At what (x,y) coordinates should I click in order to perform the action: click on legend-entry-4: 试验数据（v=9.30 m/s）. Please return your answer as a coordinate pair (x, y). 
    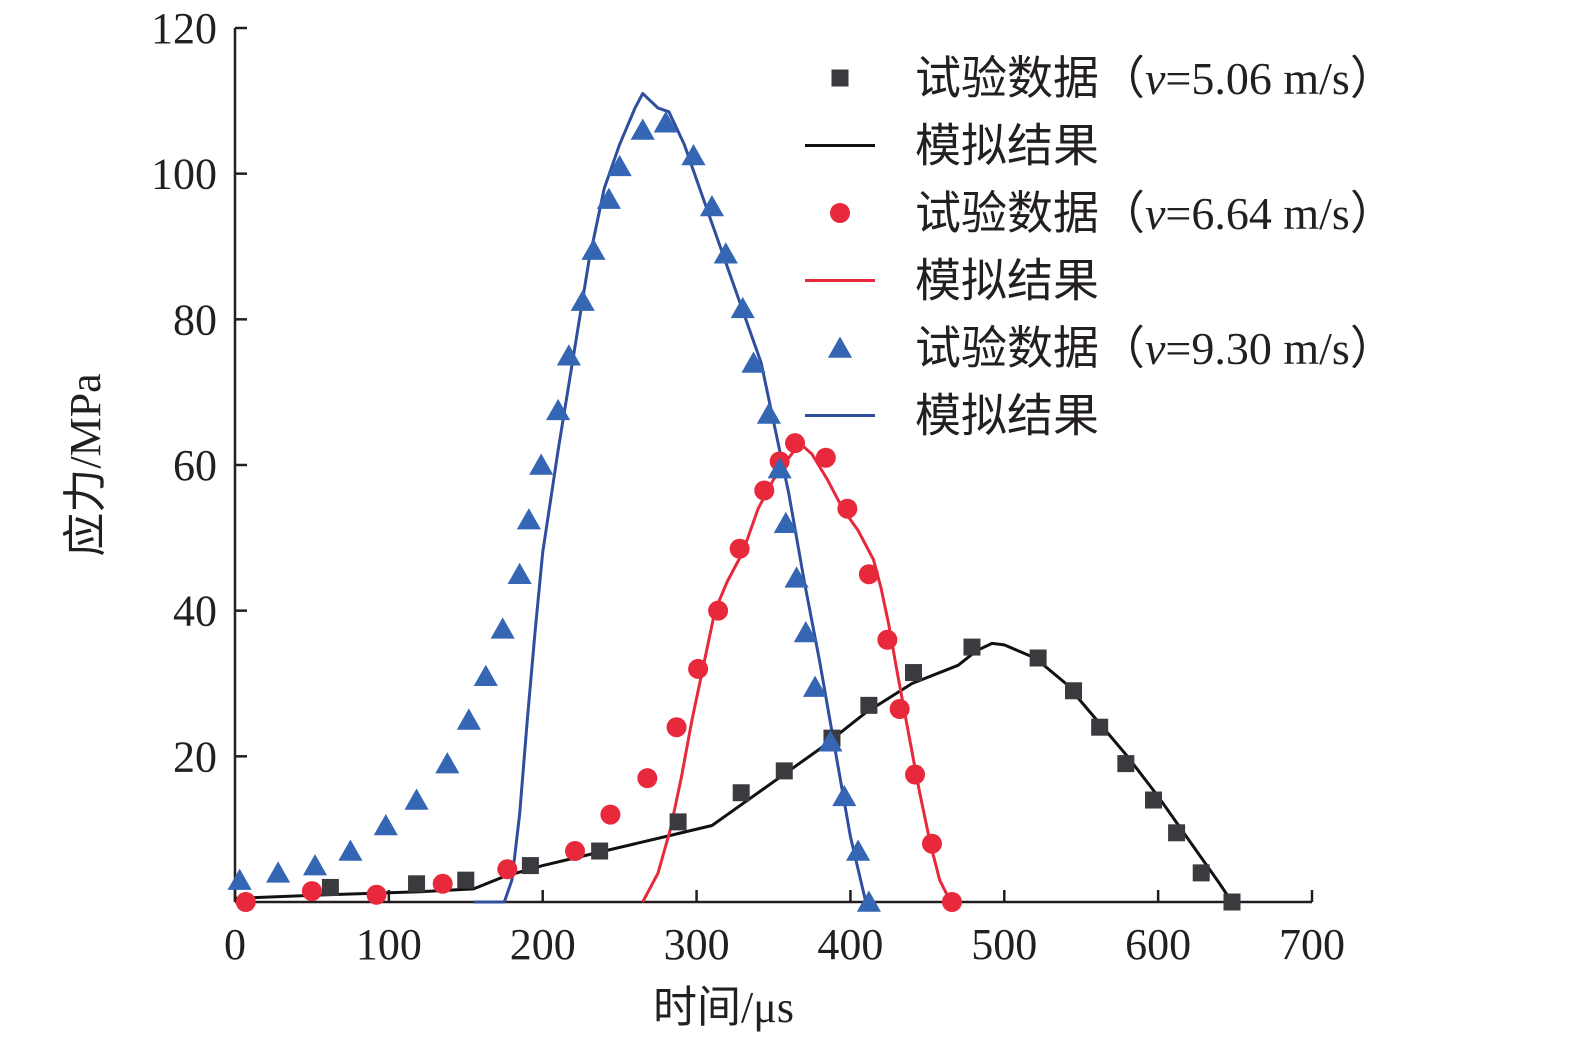
    Looking at the image, I should click on (1111, 348).